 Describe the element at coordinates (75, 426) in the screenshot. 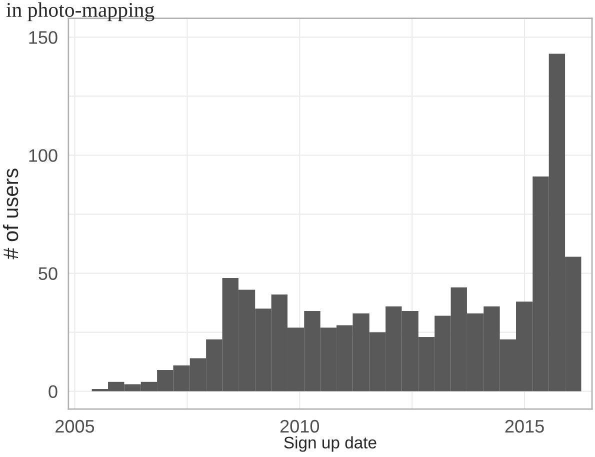

I see `x-tick-label: 2005` at that location.